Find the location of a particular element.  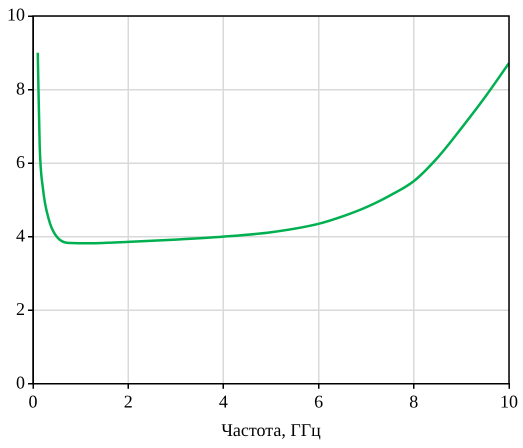

y-tick-label: 2 is located at coordinates (20, 308).